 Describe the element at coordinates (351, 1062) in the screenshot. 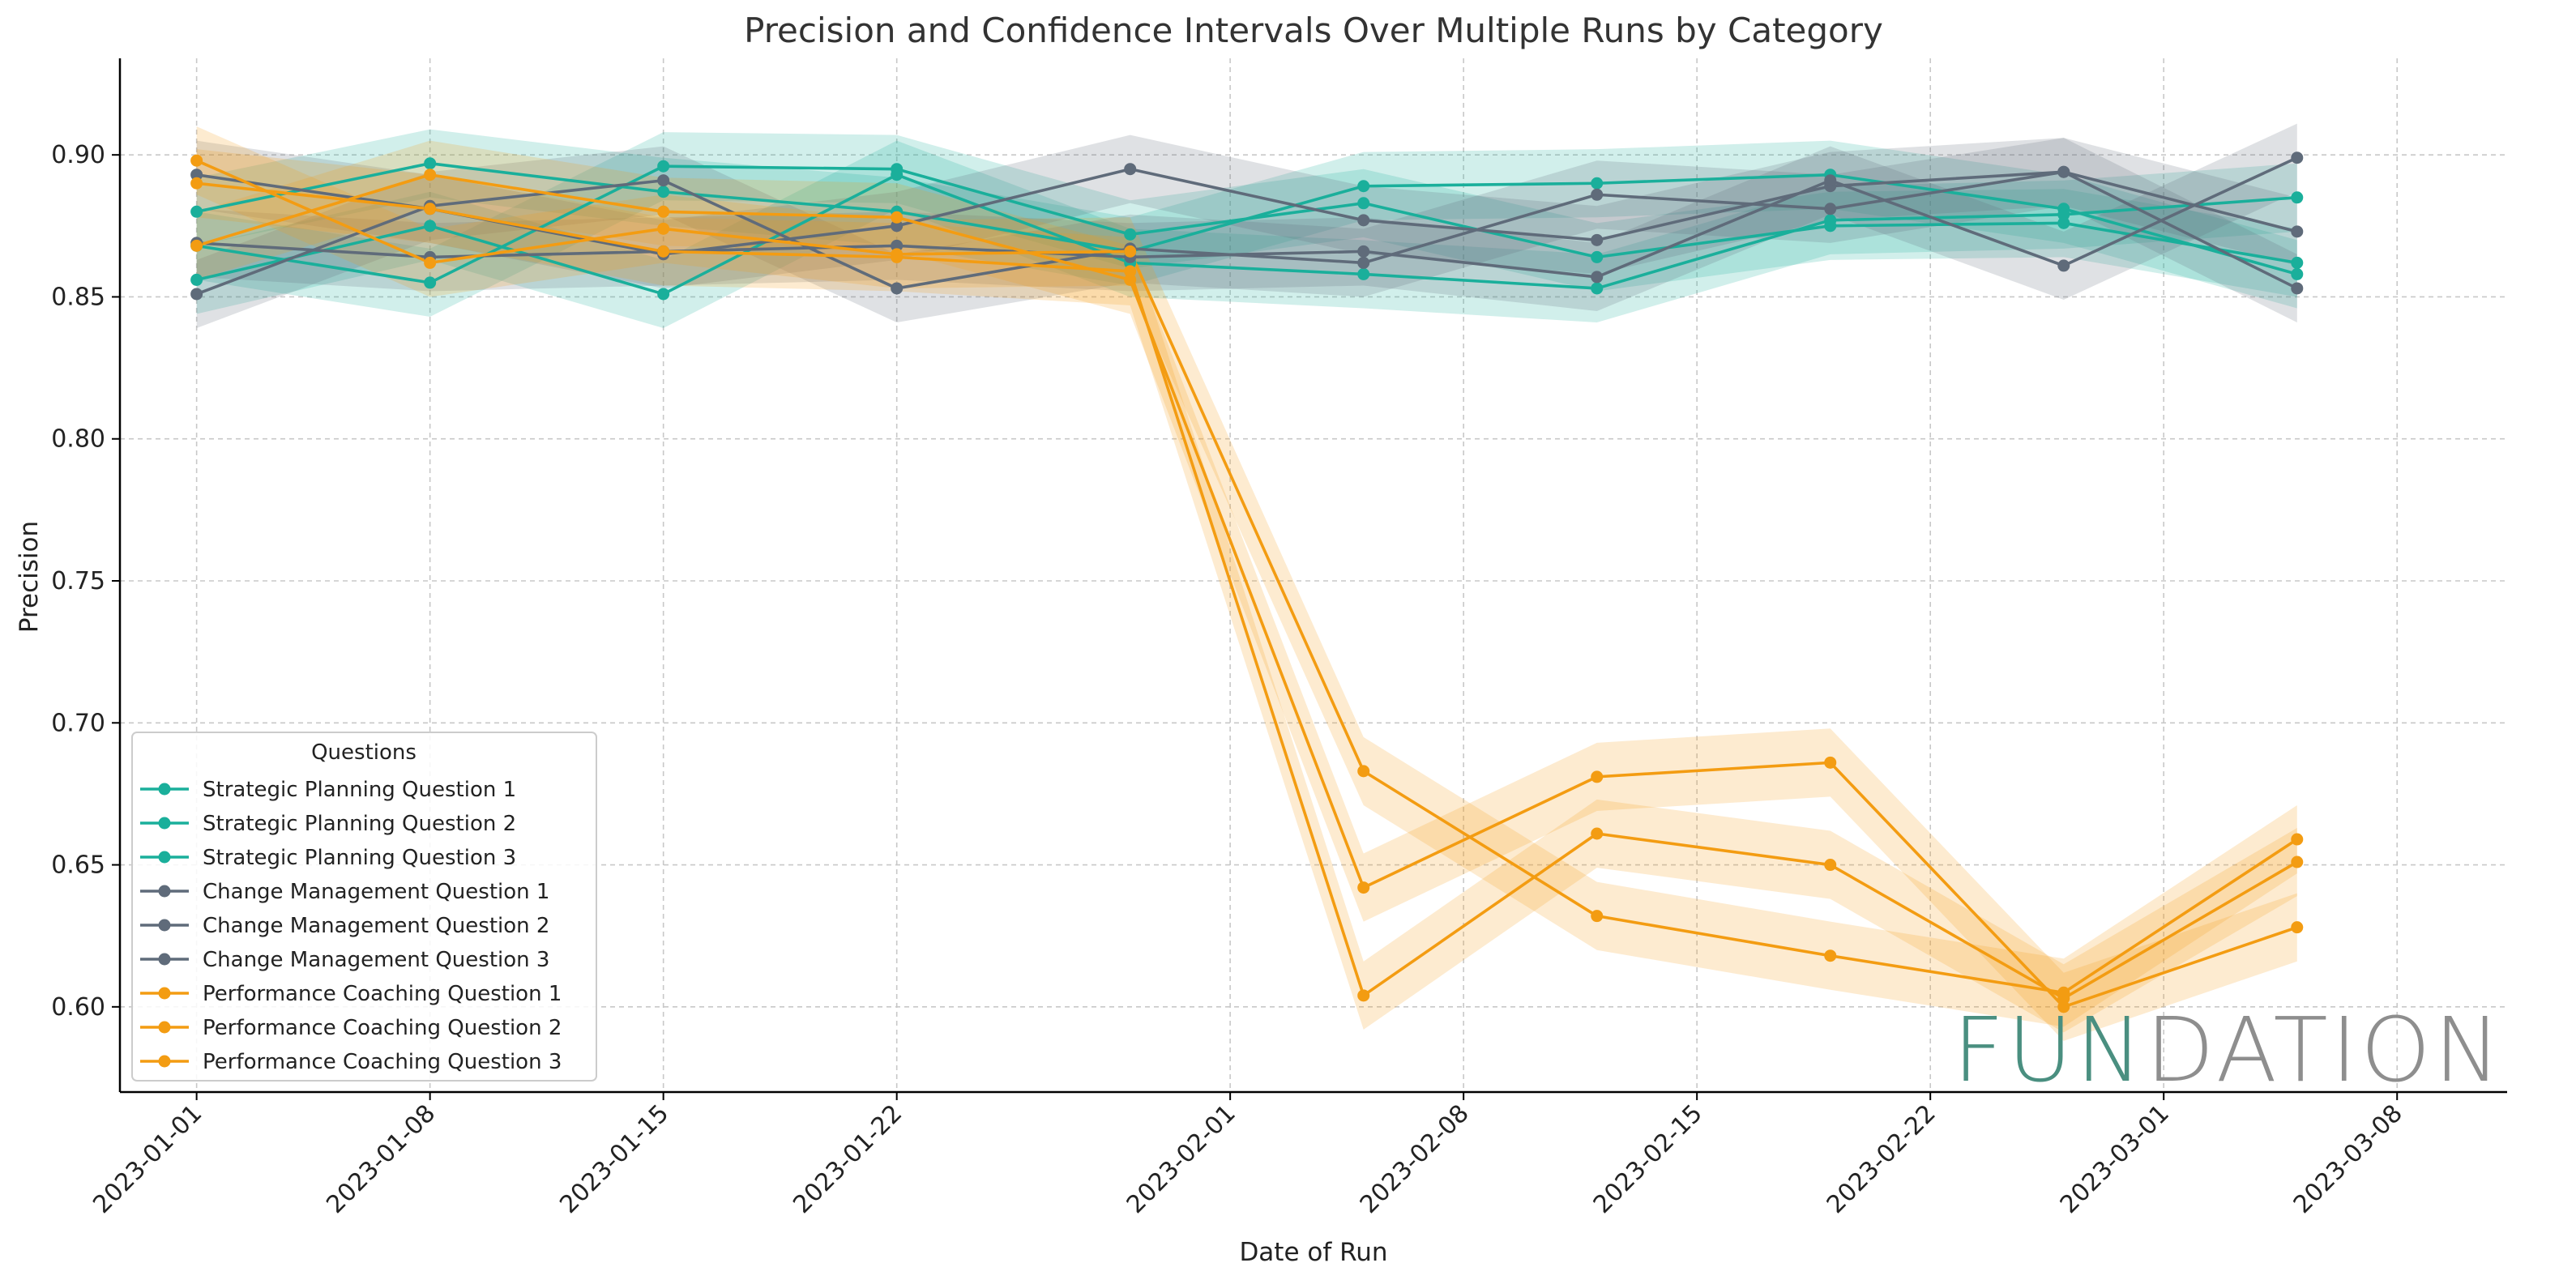

I see `legend-item: Performance Coaching Question 3` at that location.